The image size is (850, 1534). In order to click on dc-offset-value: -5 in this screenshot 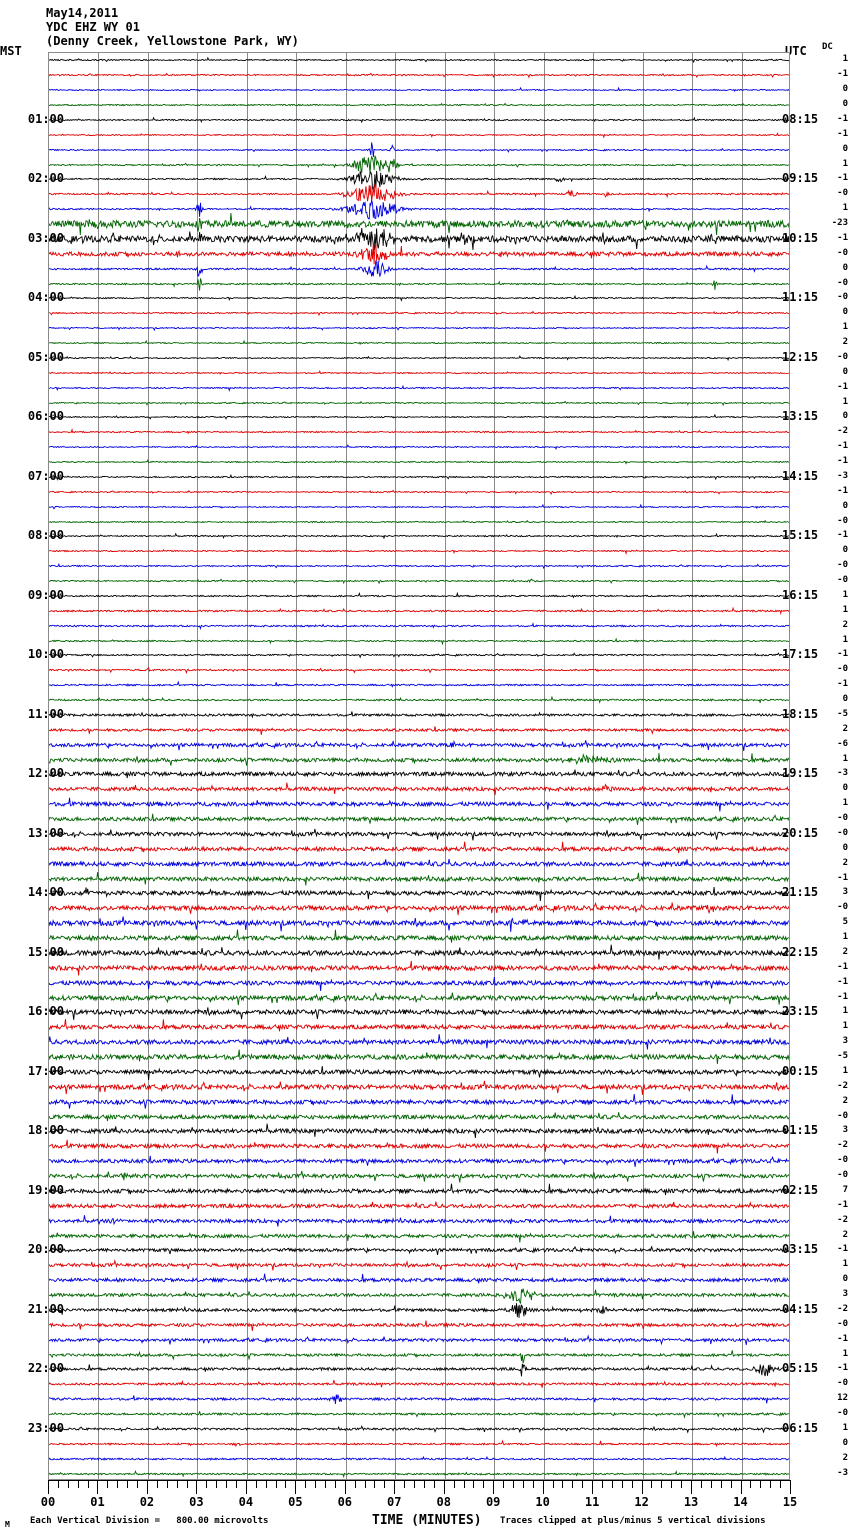, I will do `click(842, 713)`.